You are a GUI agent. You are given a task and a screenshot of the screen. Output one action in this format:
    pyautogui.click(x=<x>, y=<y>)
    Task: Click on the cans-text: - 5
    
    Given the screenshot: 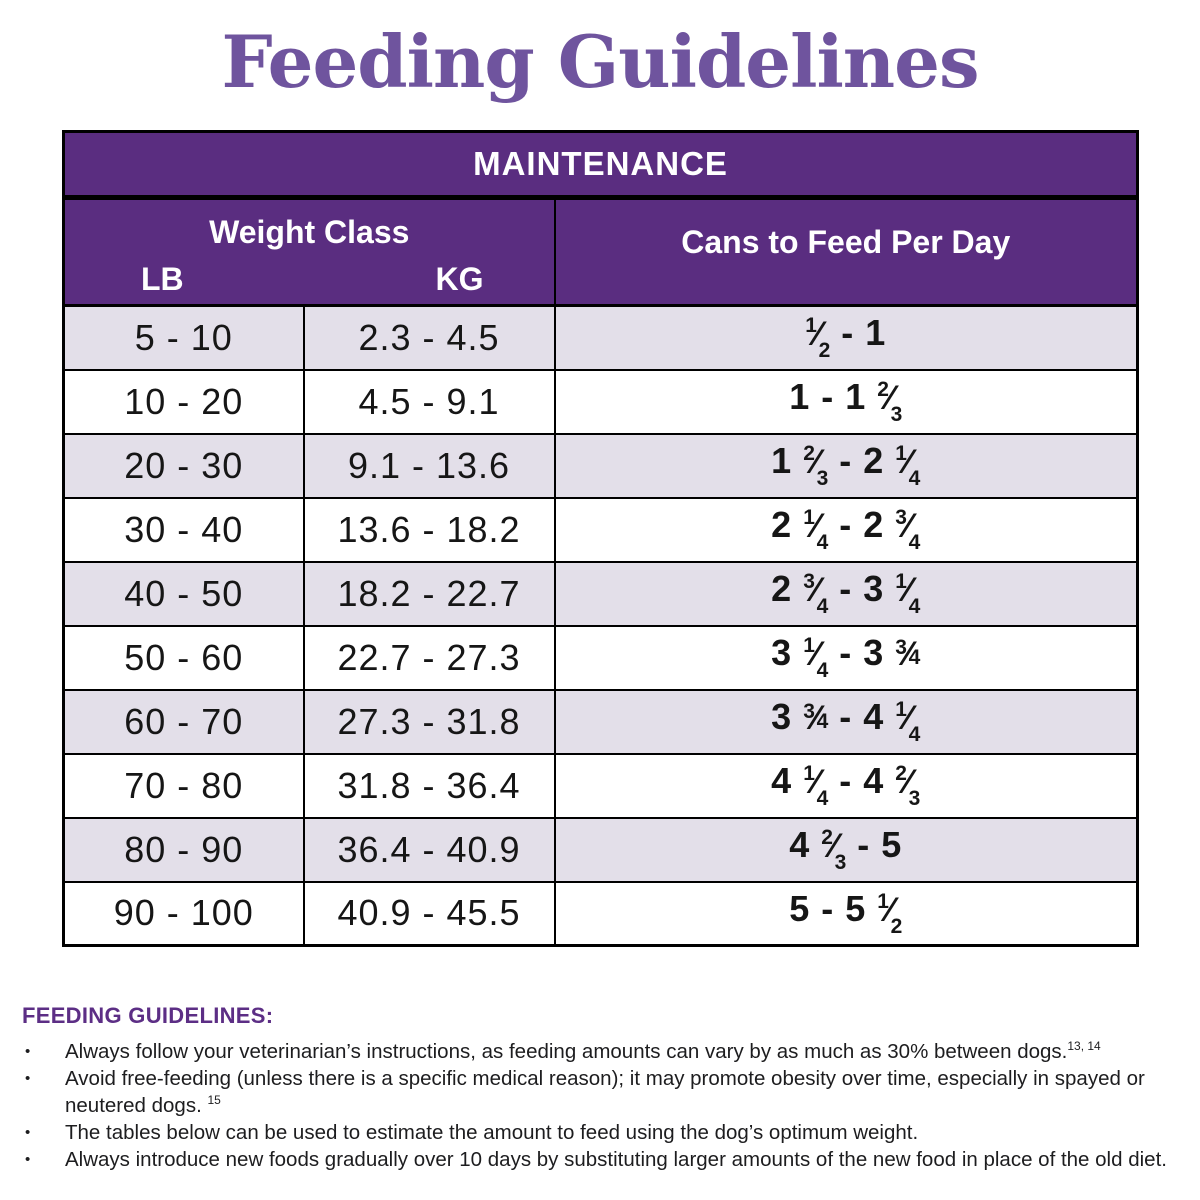 What is the action you would take?
    pyautogui.click(x=874, y=844)
    